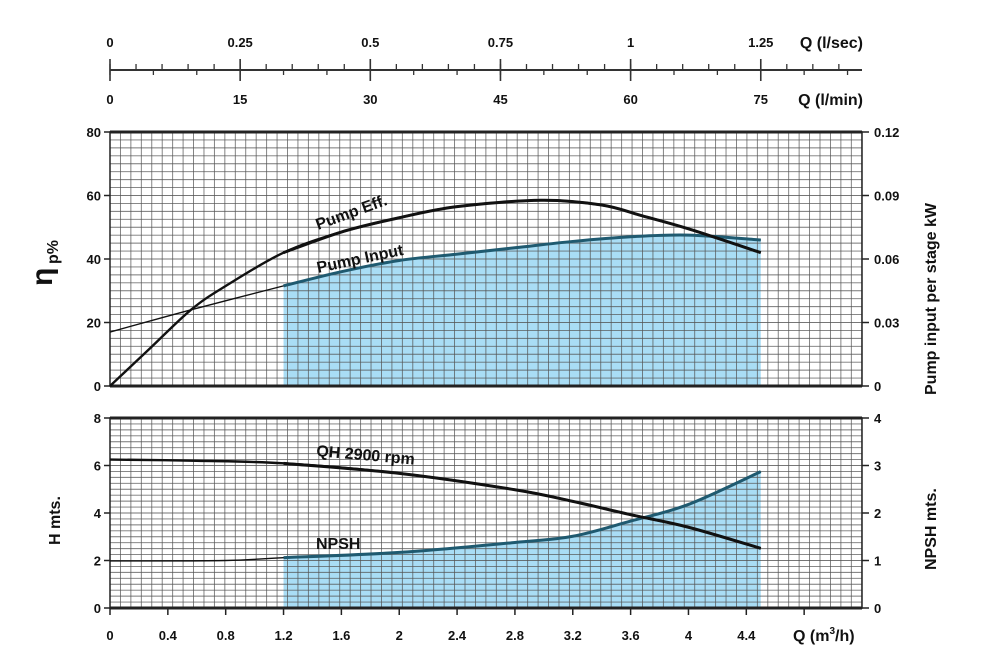 The width and height of the screenshot is (1000, 666). Describe the element at coordinates (631, 635) in the screenshot. I see `x-tick-label: 3.6` at that location.